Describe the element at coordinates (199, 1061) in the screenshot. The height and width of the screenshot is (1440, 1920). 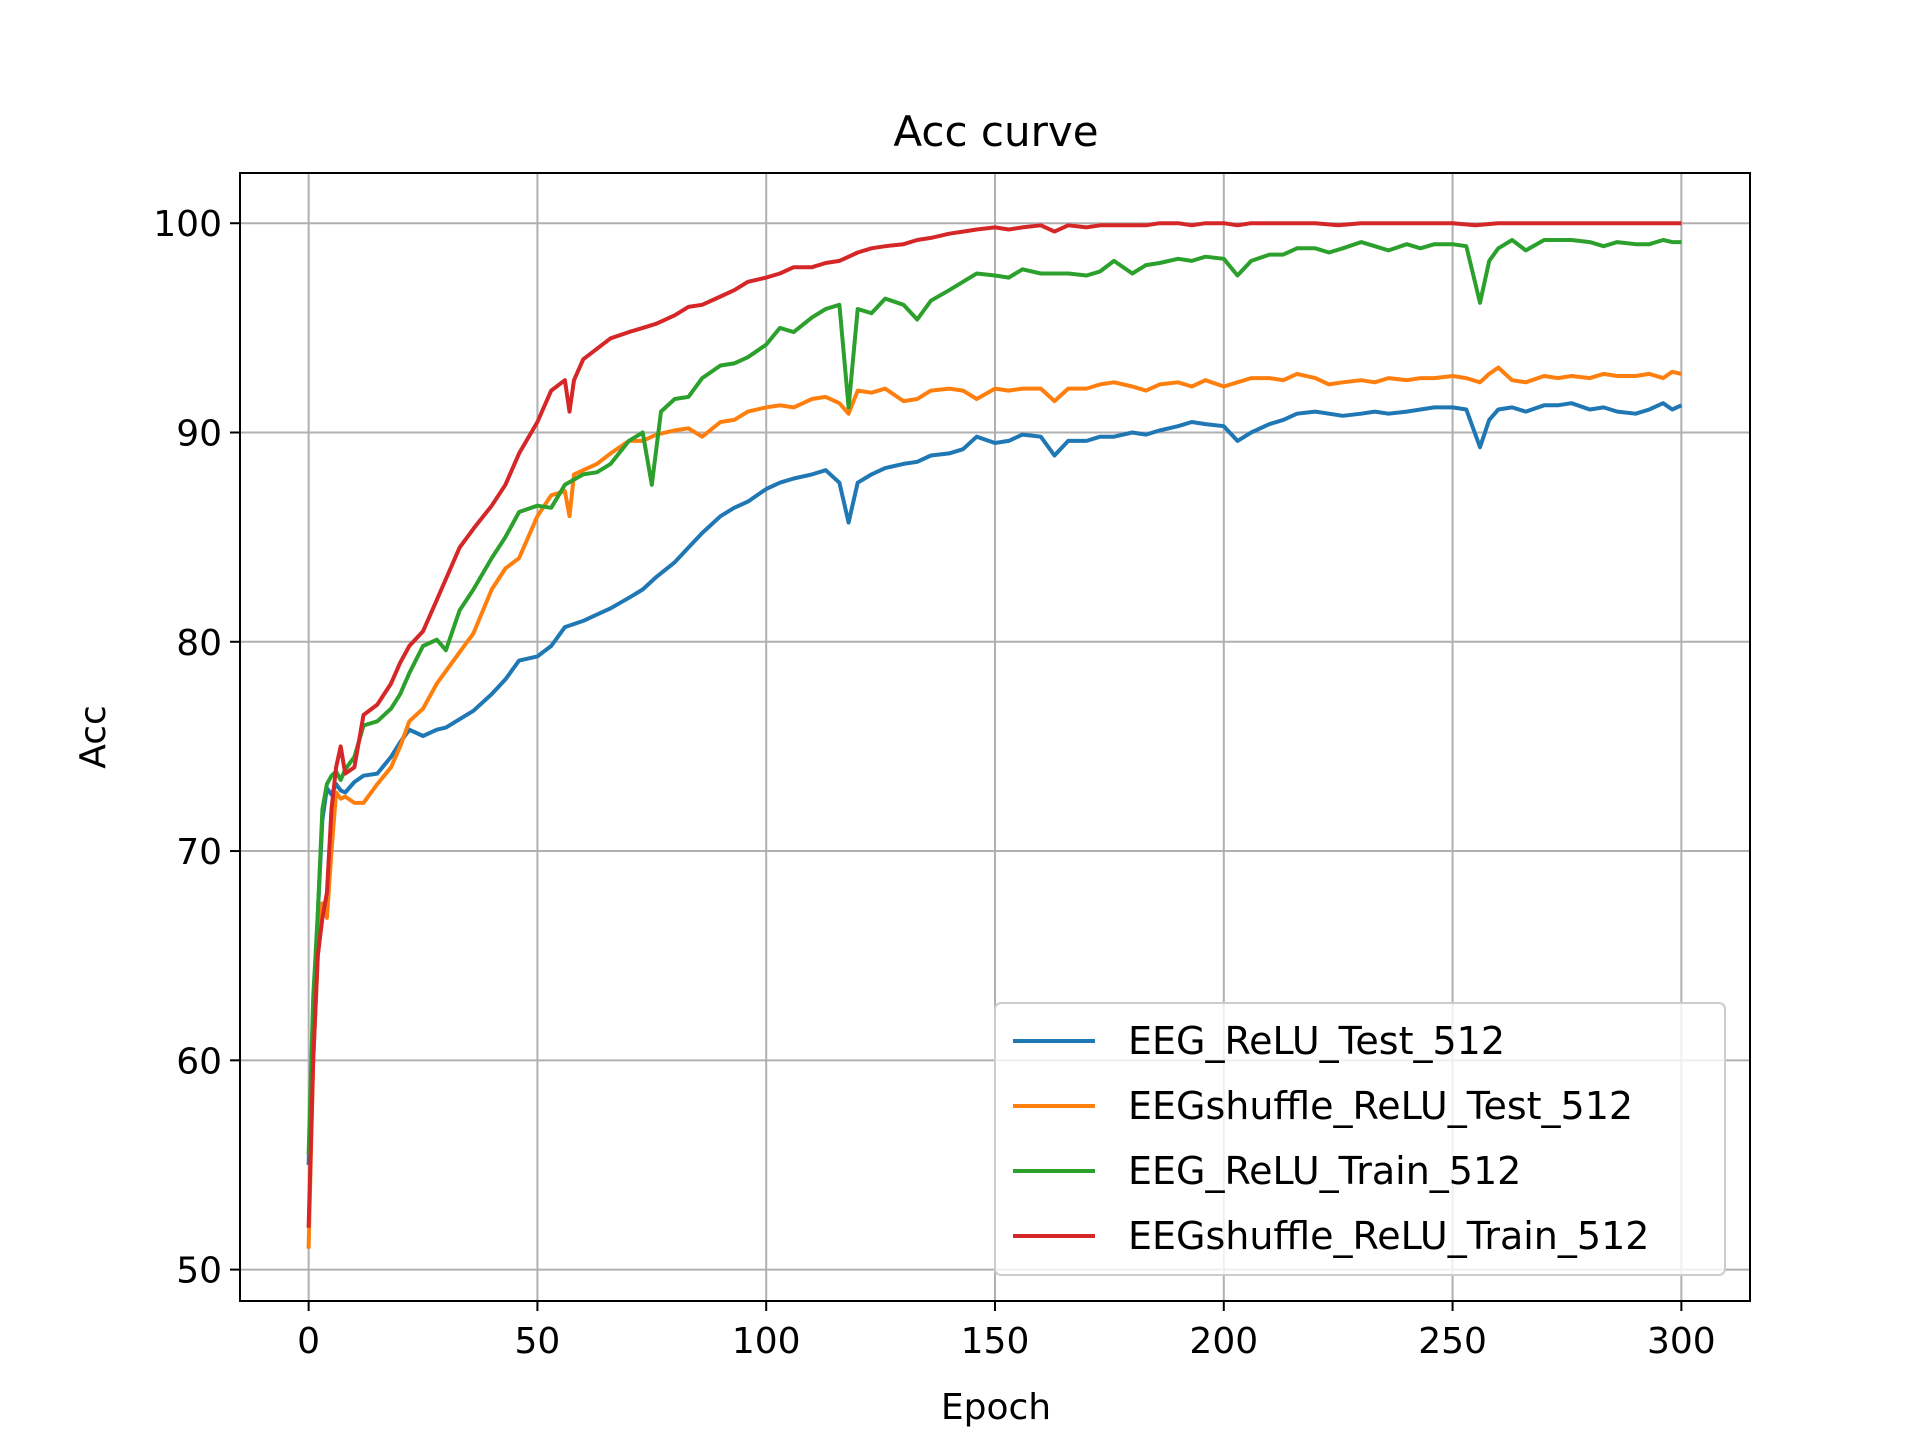
I see `y-tick-label: 60` at that location.